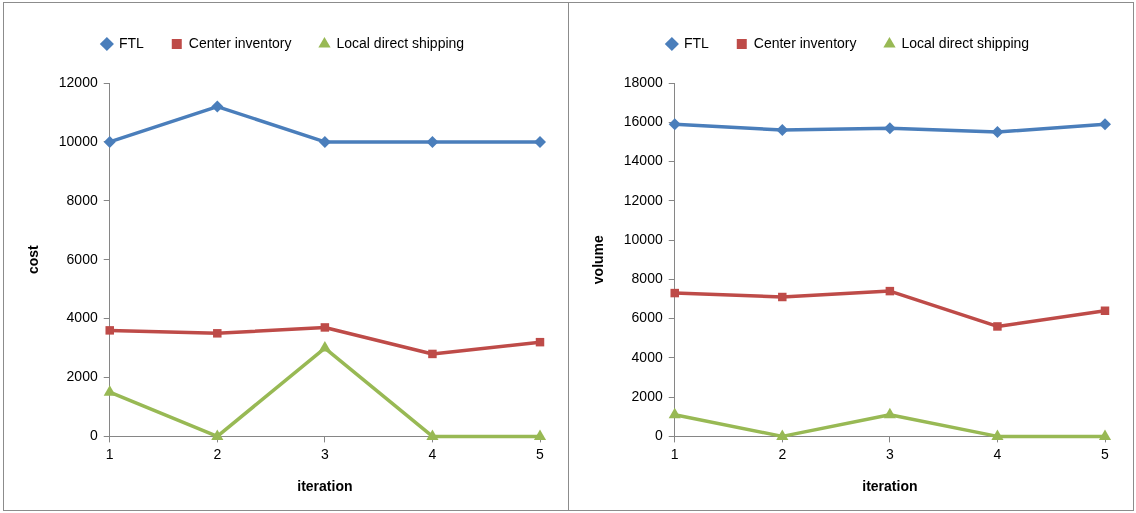  Describe the element at coordinates (643, 121) in the screenshot. I see `y-tick-label: 16000` at that location.